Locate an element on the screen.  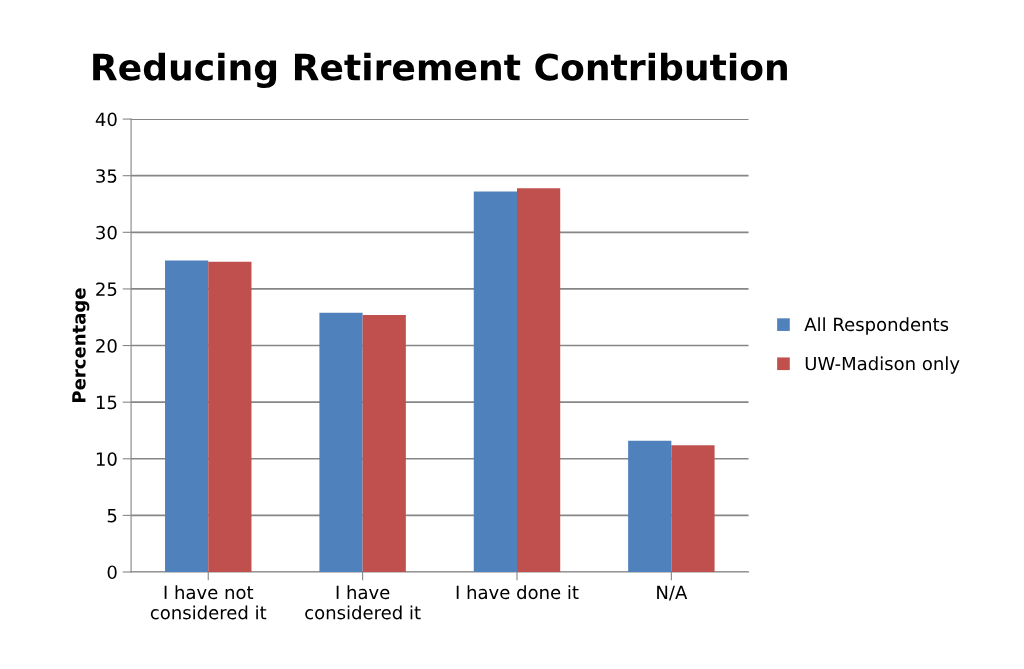
y-tick-label: 35 is located at coordinates (106, 176).